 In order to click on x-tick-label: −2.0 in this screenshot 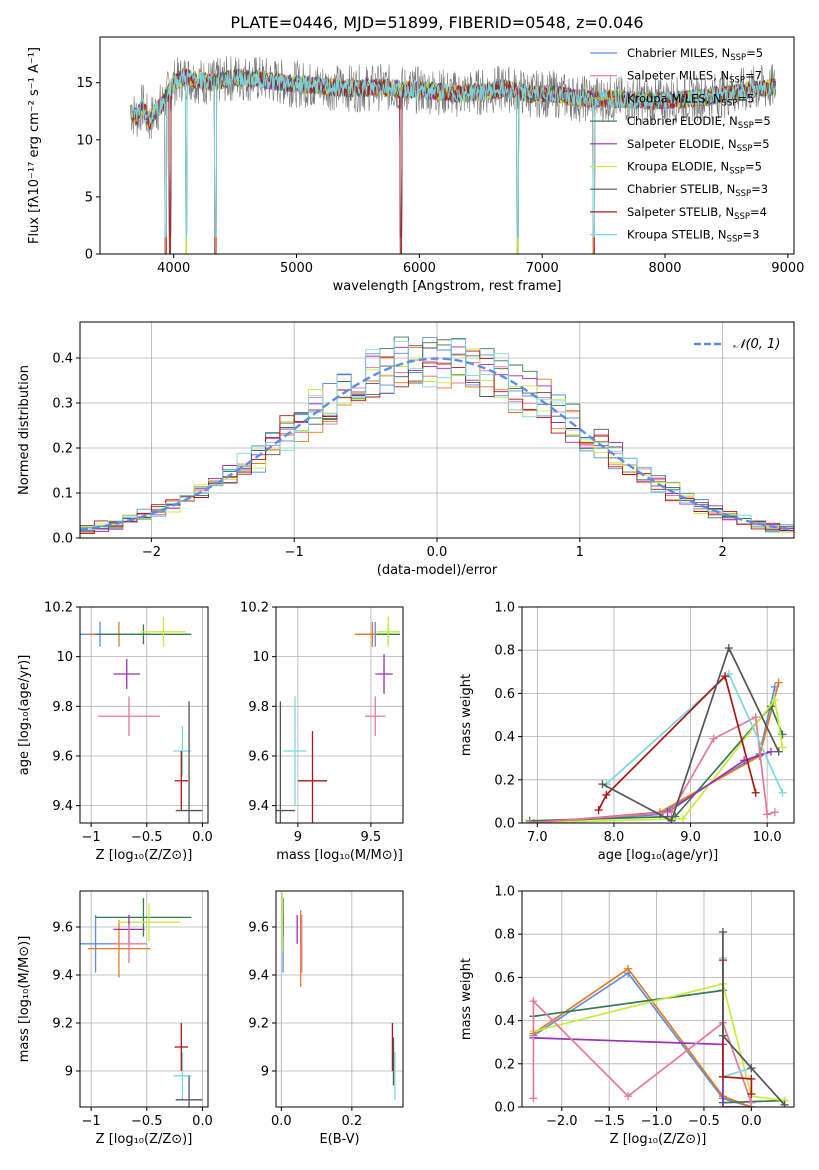, I will do `click(562, 1121)`.